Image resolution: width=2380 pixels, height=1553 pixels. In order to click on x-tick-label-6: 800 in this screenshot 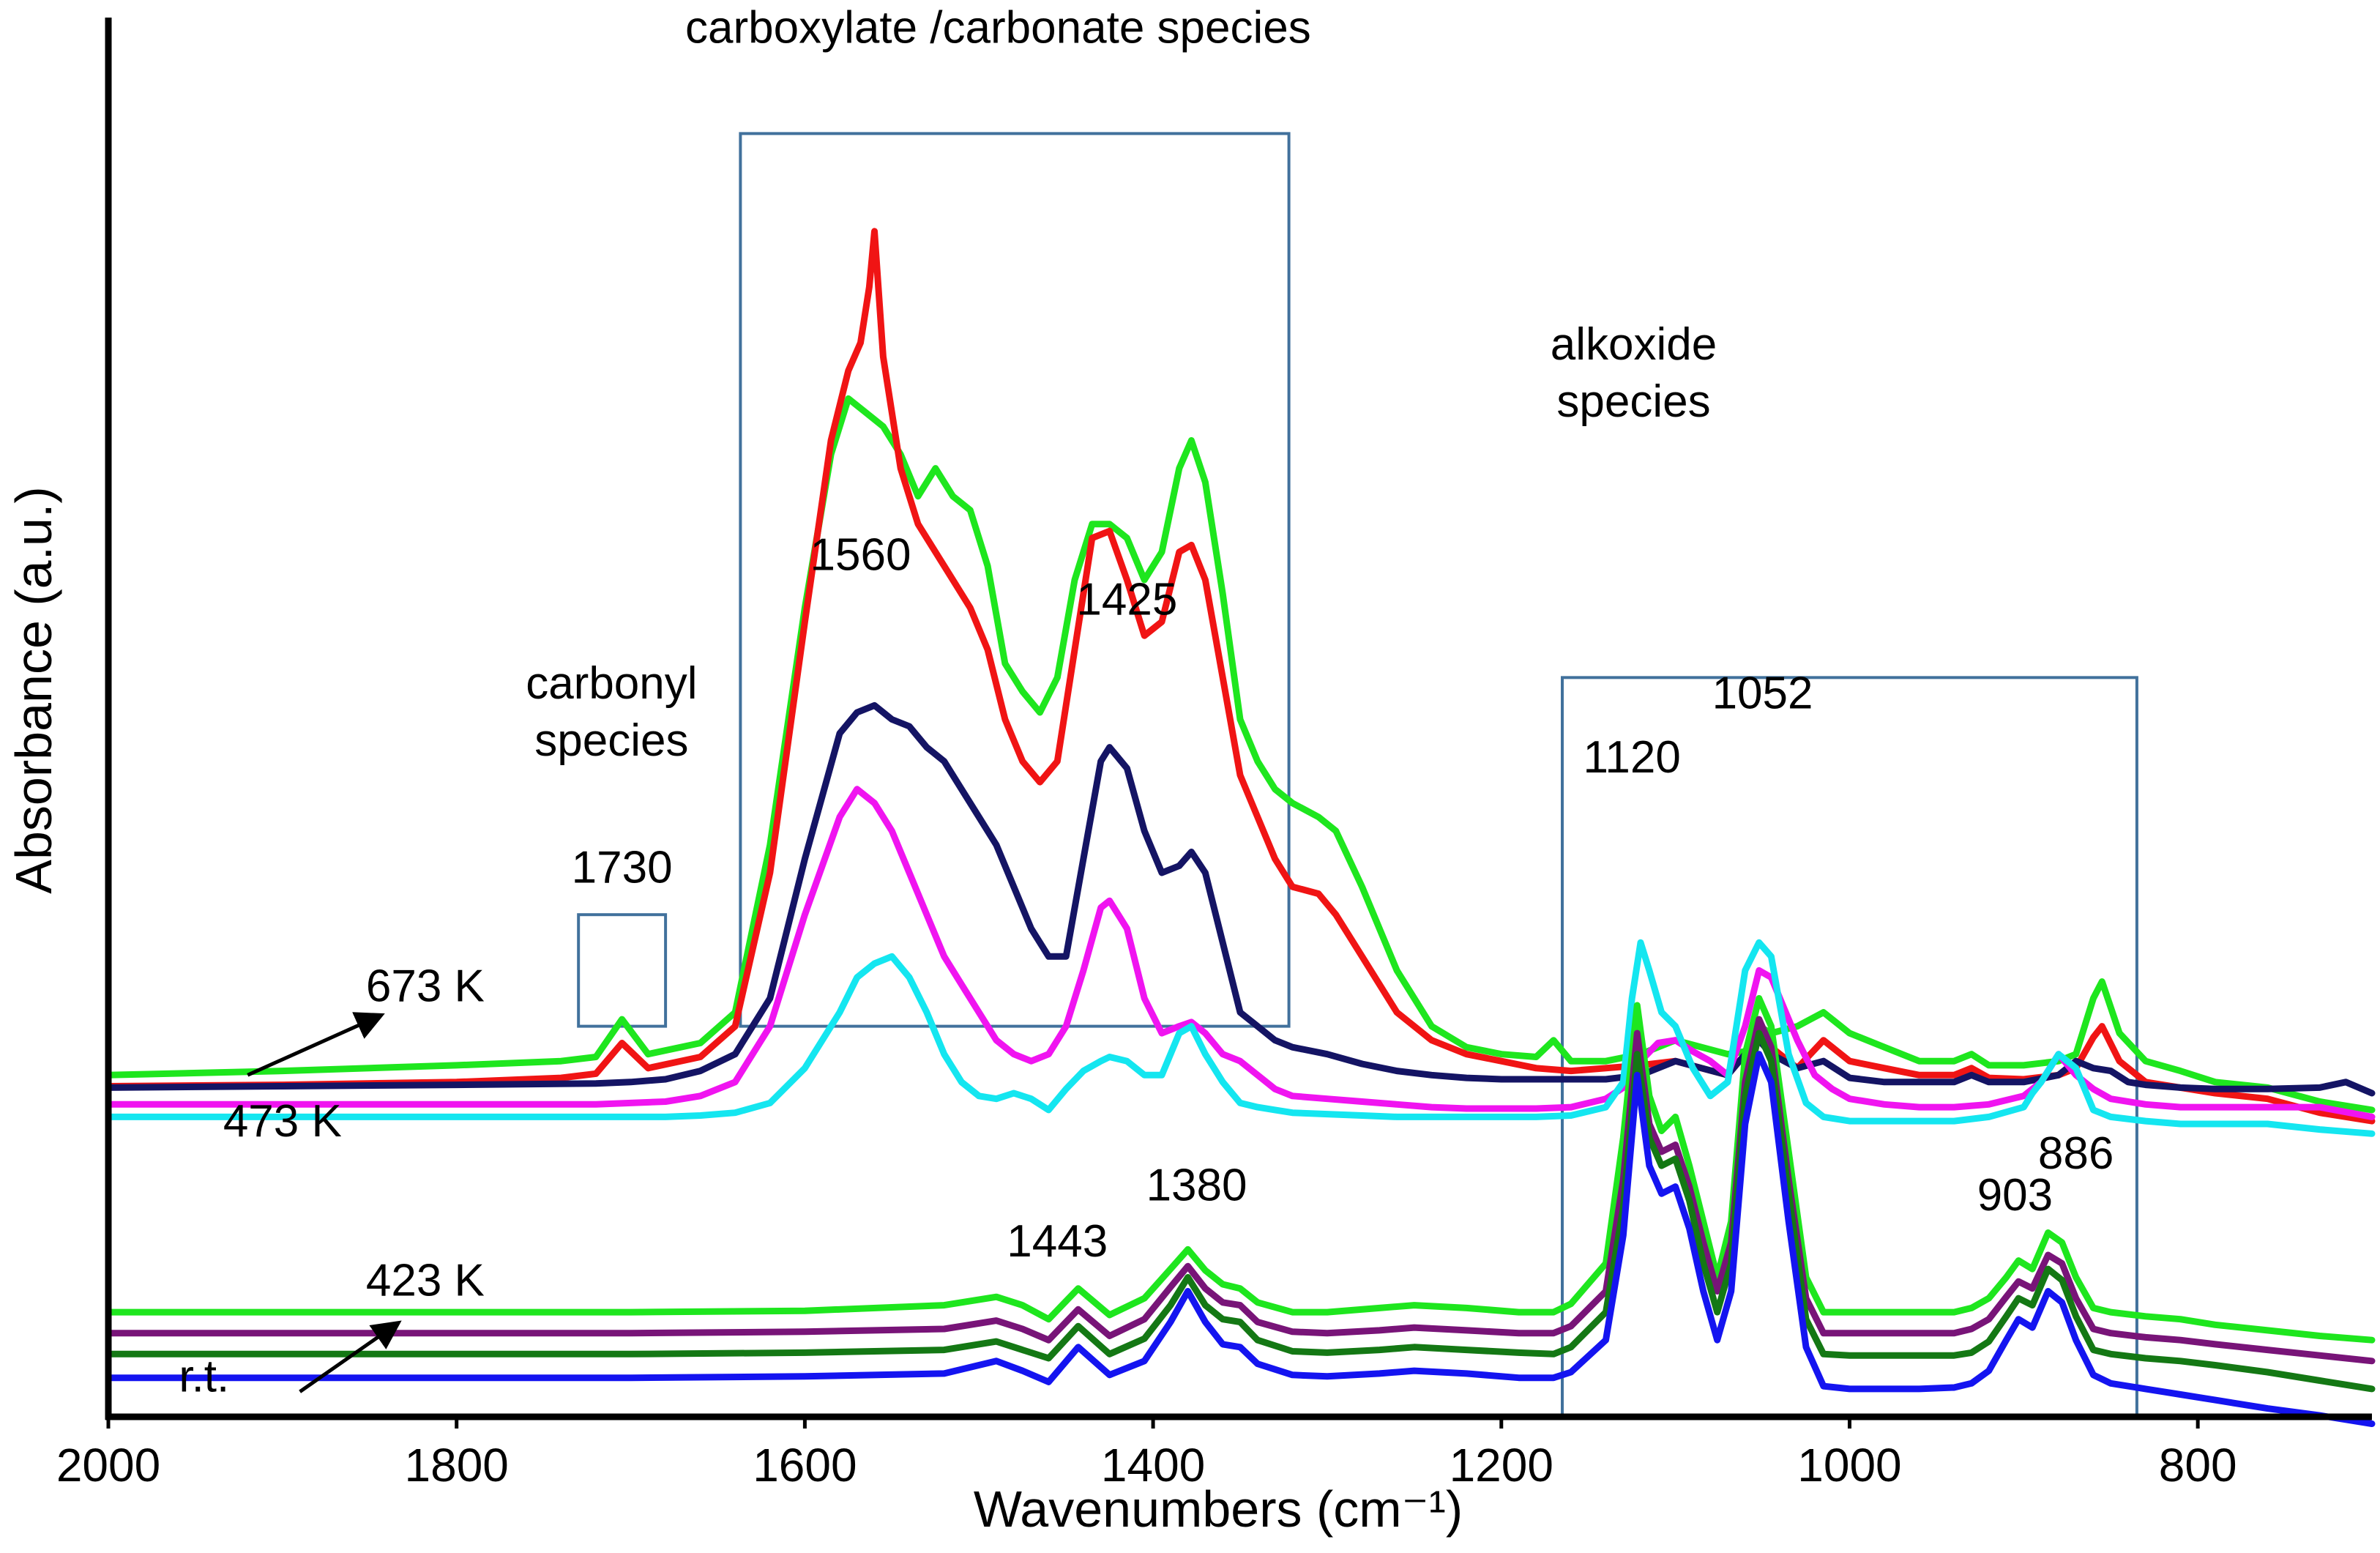, I will do `click(2198, 1465)`.